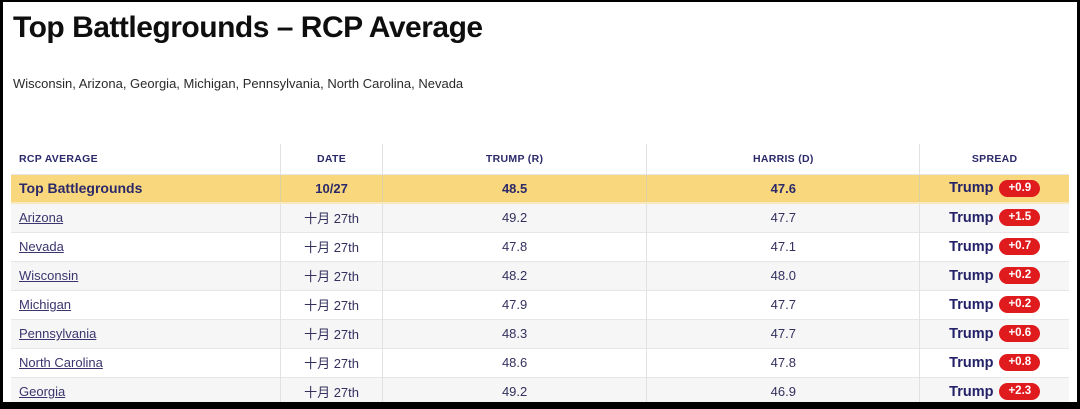 The width and height of the screenshot is (1080, 409). I want to click on table-row-michigan: Michigan 十月 27th 47.9 47.7 Trump +0.2, so click(540, 304).